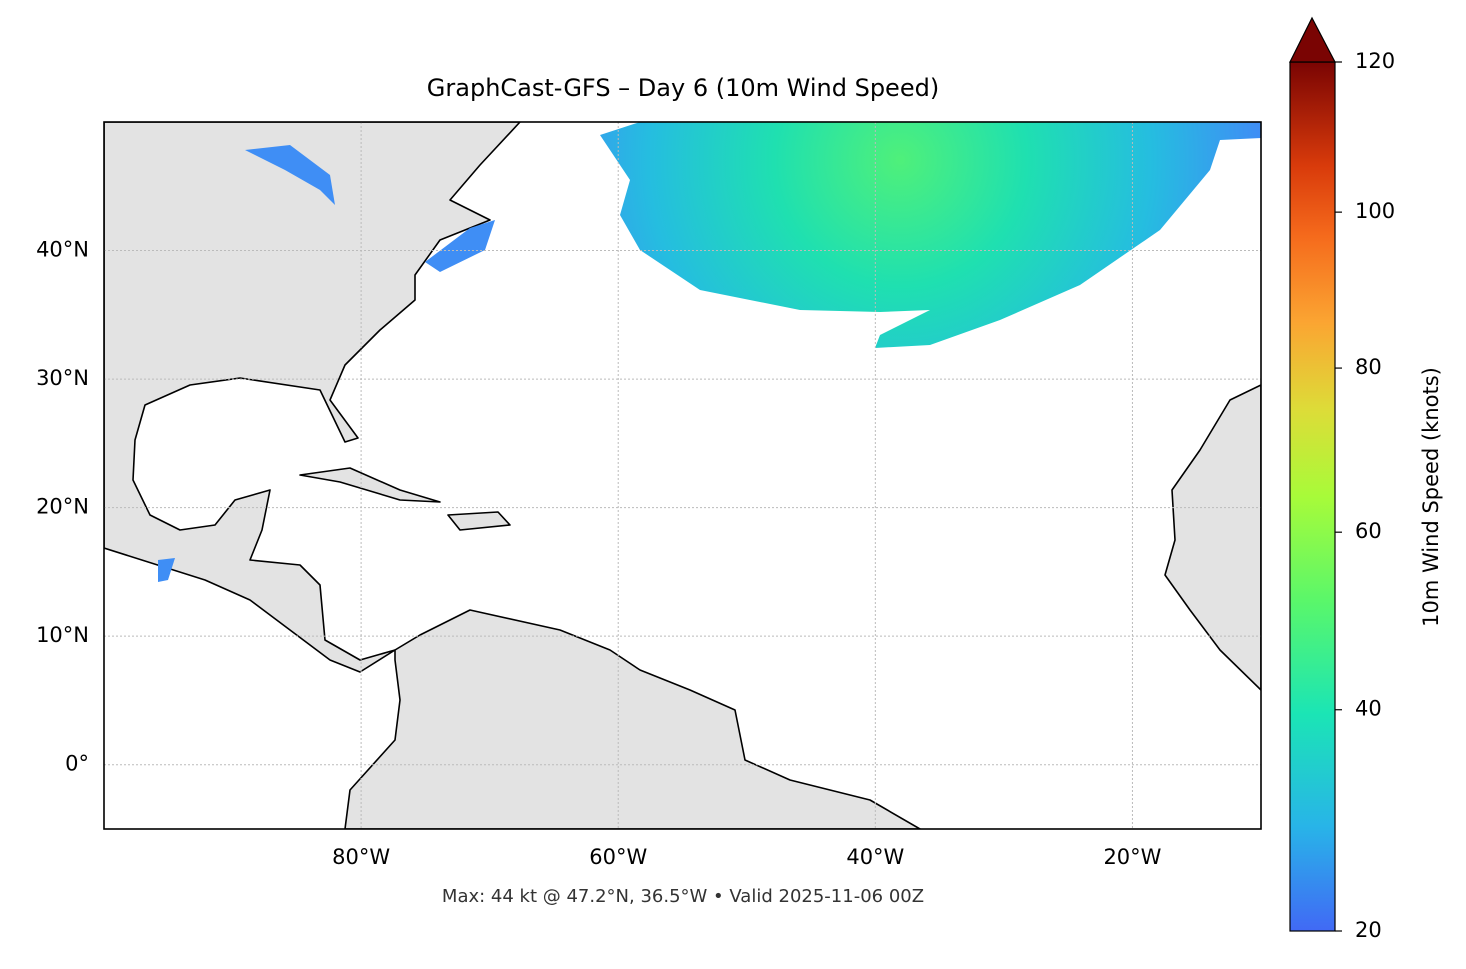 This screenshot has width=1466, height=969. Describe the element at coordinates (479, 521) in the screenshot. I see `hispaniola` at that location.